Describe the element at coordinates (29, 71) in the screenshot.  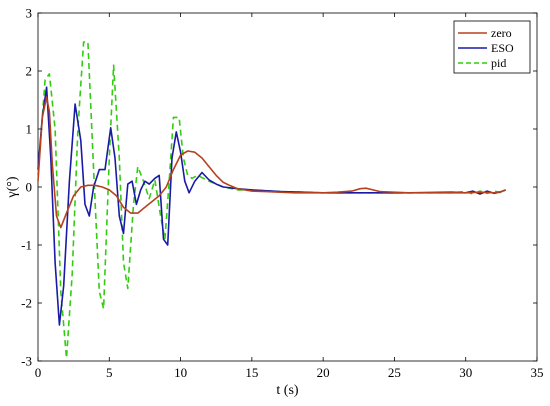
I see `y-tick-label: 2` at that location.